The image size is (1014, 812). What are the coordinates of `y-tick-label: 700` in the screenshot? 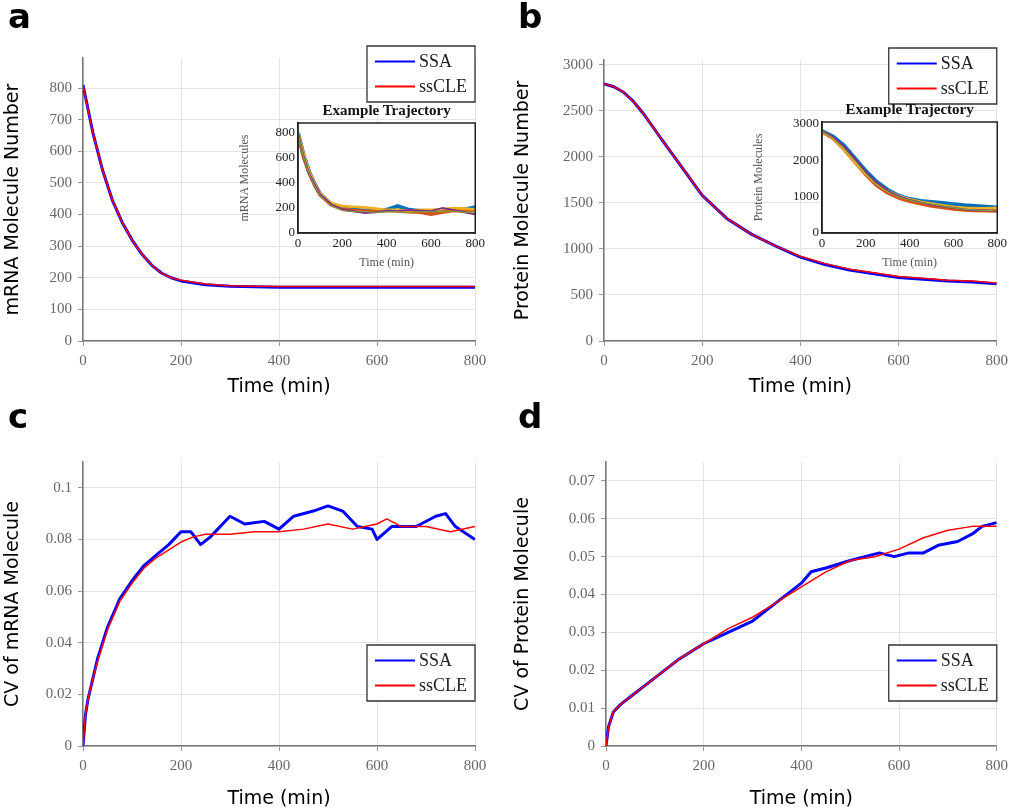 It's located at (60, 118).